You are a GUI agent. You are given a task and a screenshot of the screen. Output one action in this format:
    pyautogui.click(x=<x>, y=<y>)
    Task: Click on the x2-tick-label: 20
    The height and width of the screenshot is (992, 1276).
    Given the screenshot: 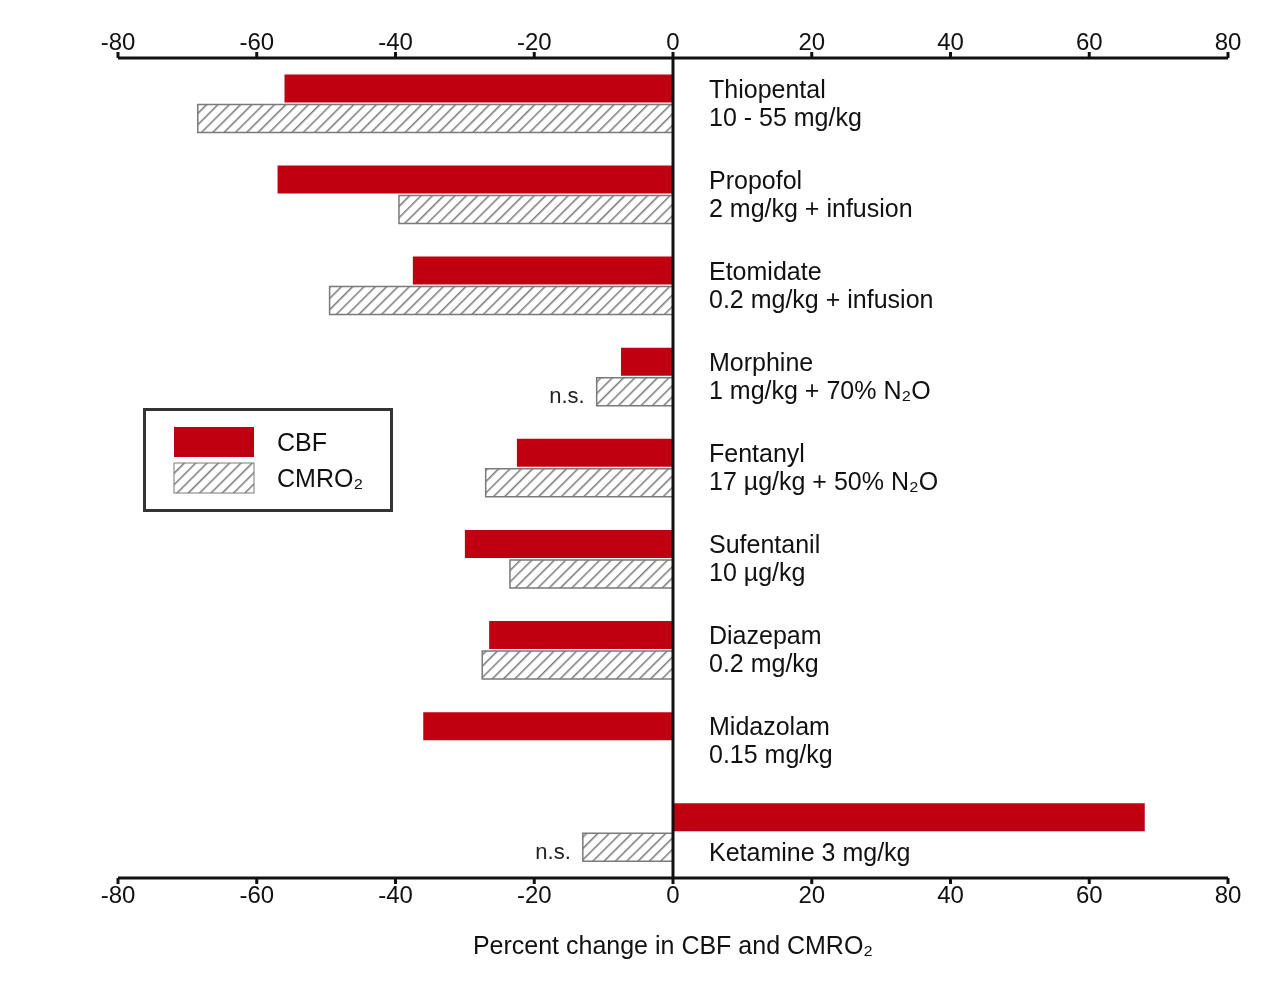 What is the action you would take?
    pyautogui.click(x=812, y=895)
    